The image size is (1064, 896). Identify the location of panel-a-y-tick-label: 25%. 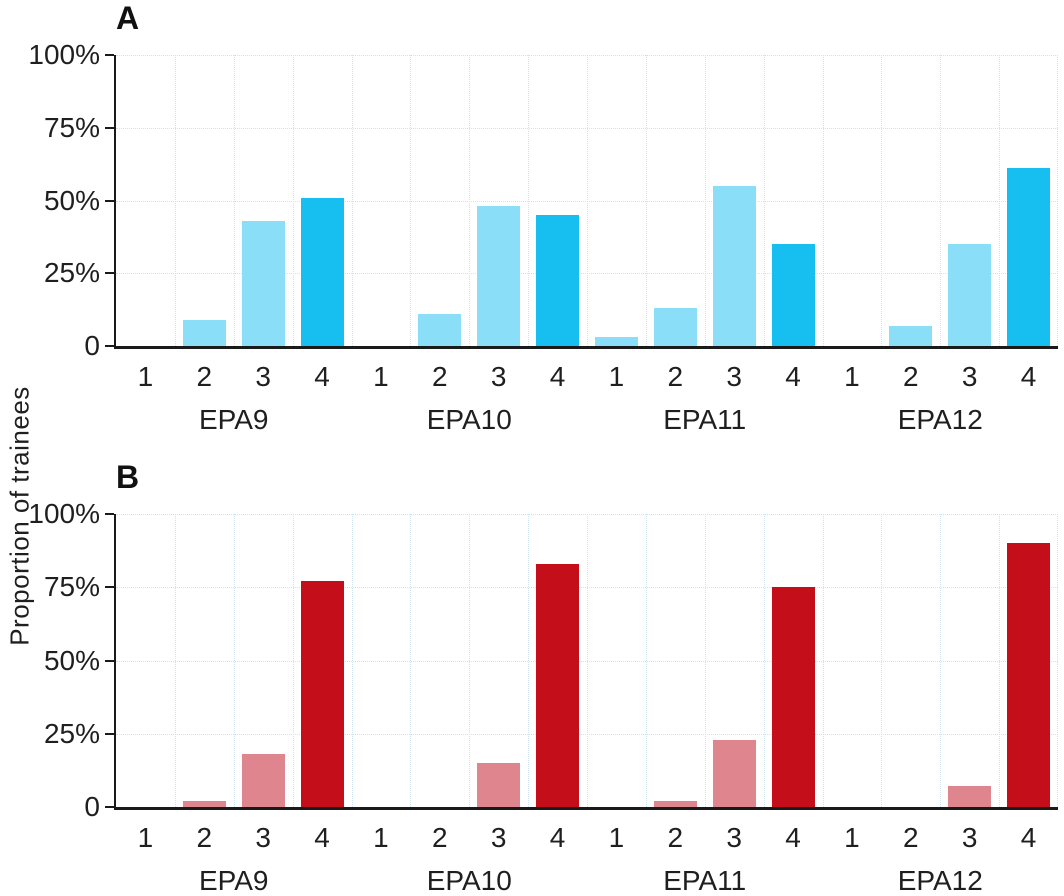
(71, 273).